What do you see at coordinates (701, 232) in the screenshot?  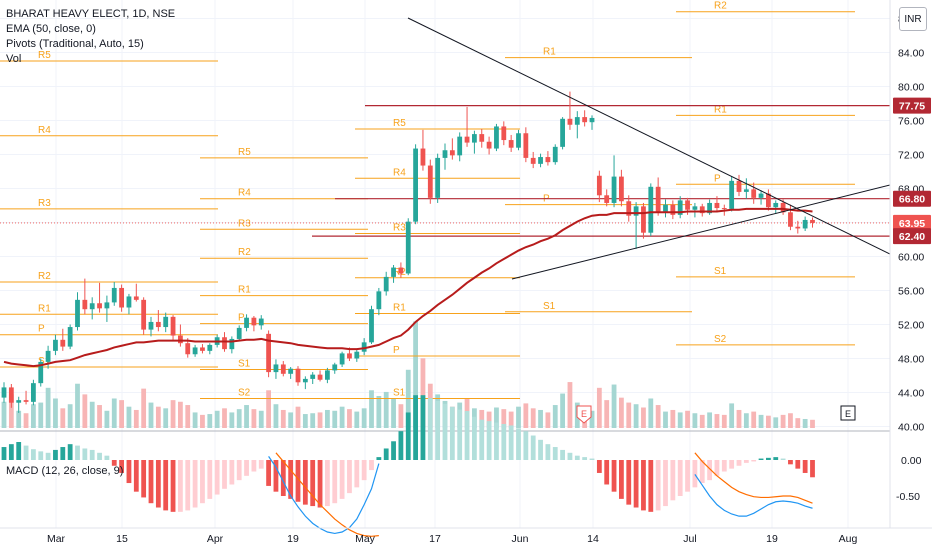 I see `uptrend-line` at bounding box center [701, 232].